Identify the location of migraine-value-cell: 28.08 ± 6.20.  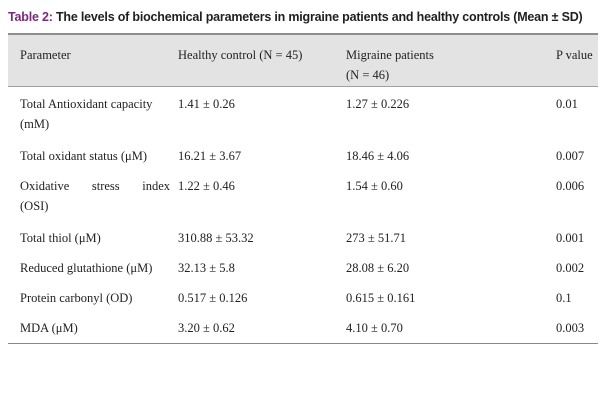
(378, 268).